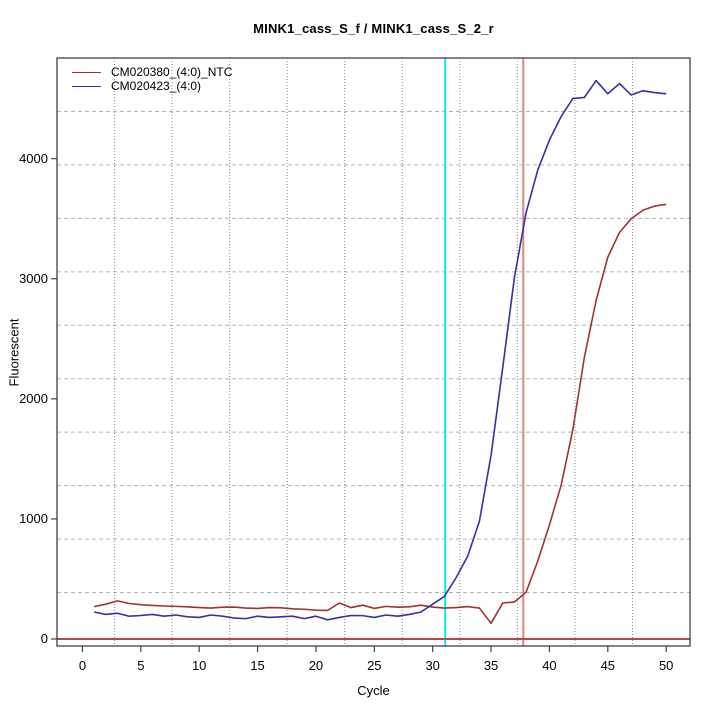  What do you see at coordinates (373, 690) in the screenshot?
I see `x-axis-title: Cycle` at bounding box center [373, 690].